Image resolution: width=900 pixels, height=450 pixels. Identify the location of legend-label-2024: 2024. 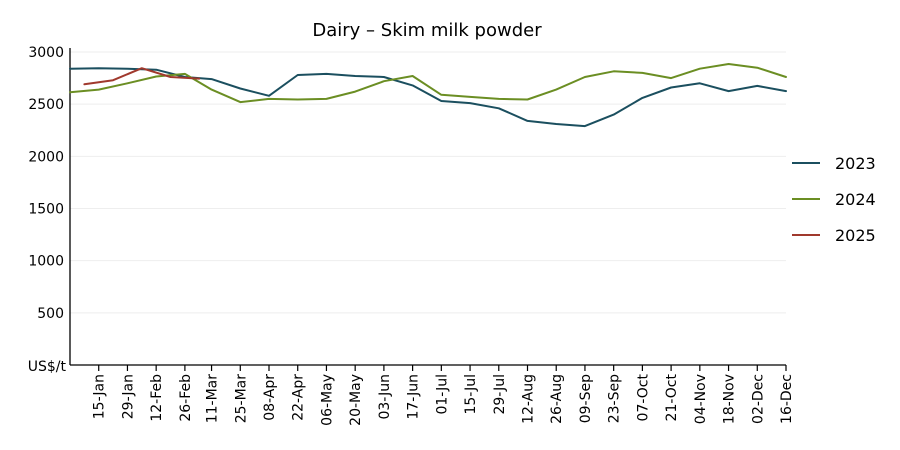
(855, 199).